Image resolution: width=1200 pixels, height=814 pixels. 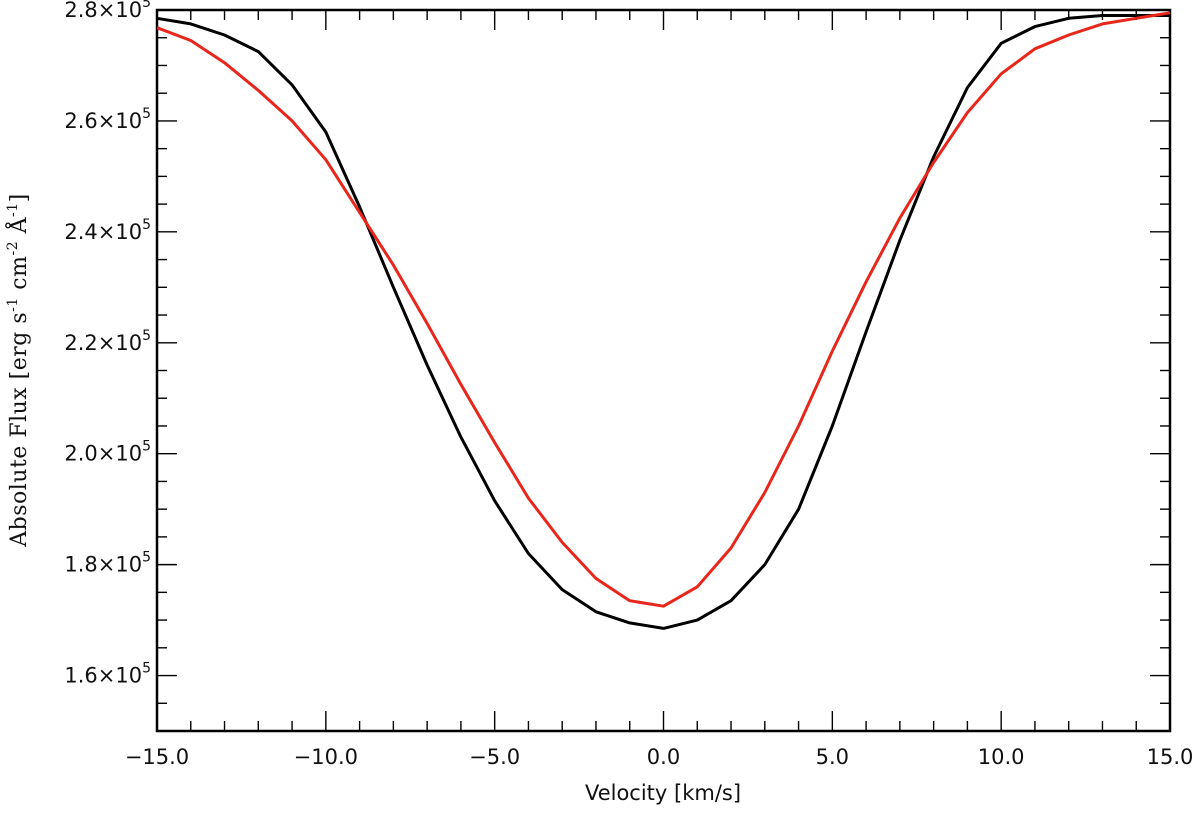 I want to click on x-tick-label: 5.0, so click(x=832, y=757).